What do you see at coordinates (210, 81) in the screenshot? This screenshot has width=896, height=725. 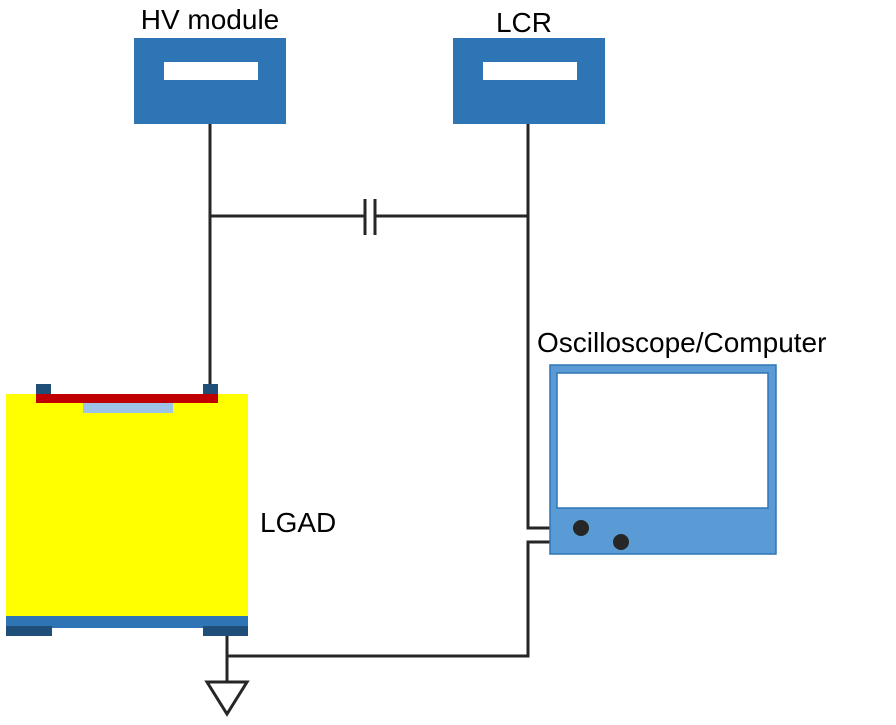 I see `hv-module-box` at bounding box center [210, 81].